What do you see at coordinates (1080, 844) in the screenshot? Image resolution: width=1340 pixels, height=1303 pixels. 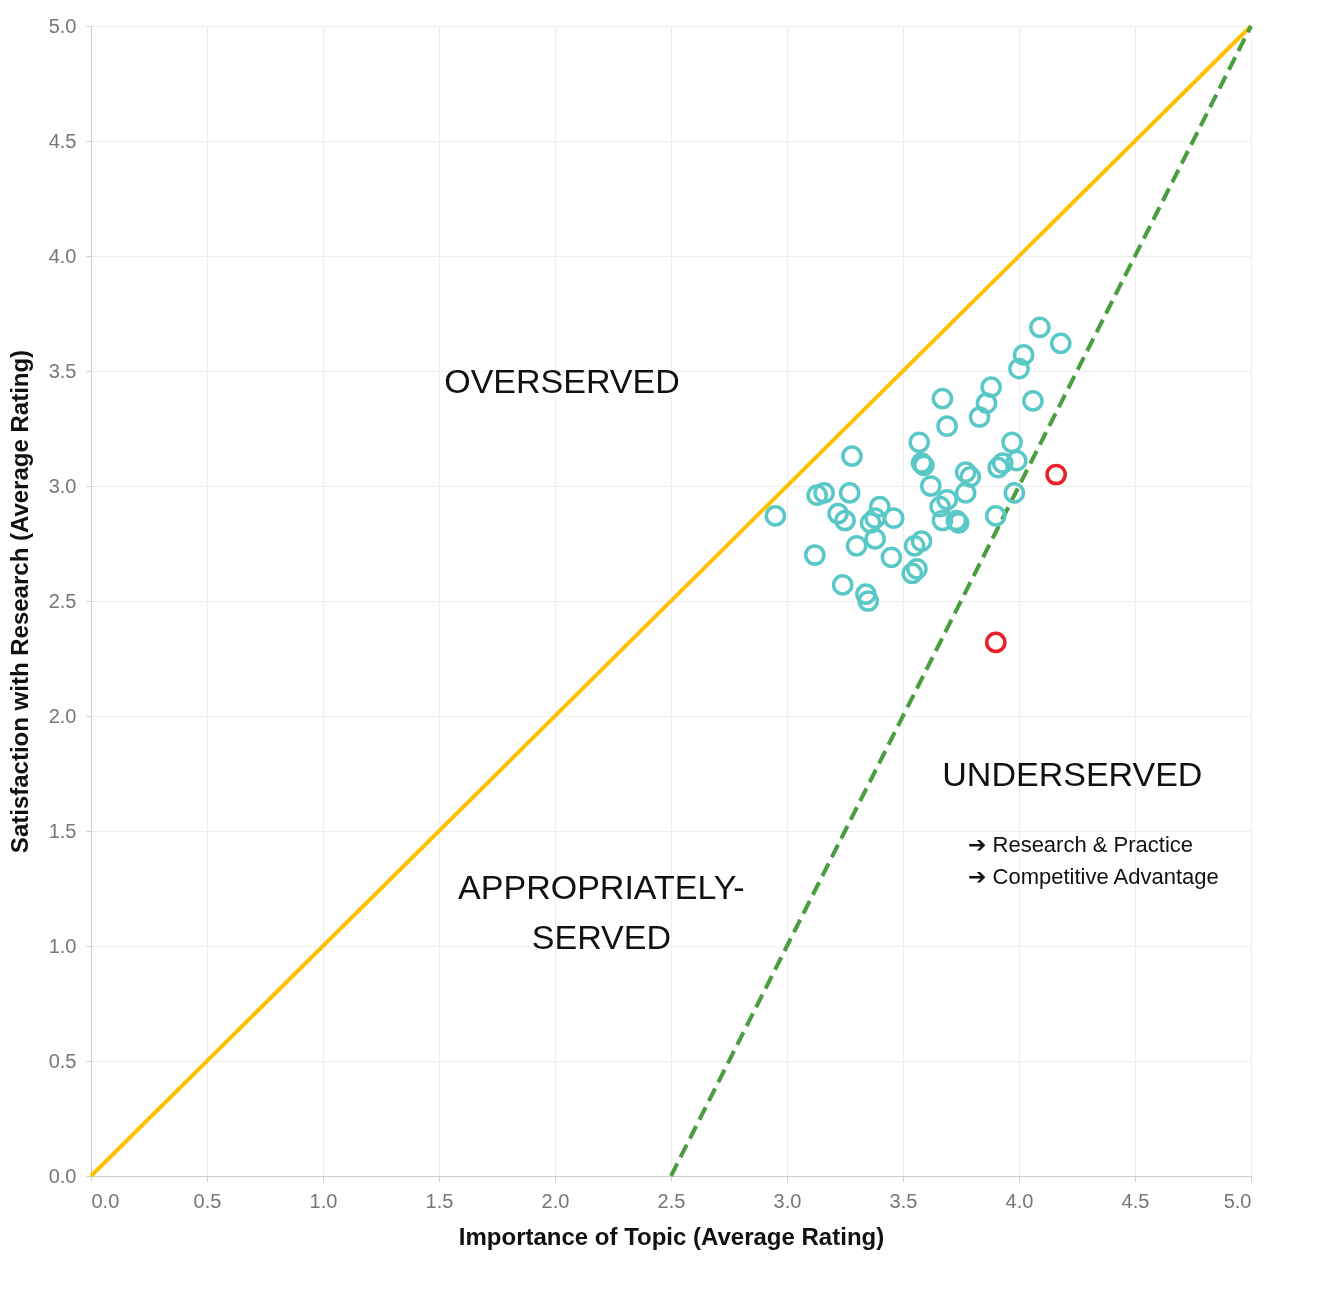 I see `annotation: ➔ Research & Practice` at bounding box center [1080, 844].